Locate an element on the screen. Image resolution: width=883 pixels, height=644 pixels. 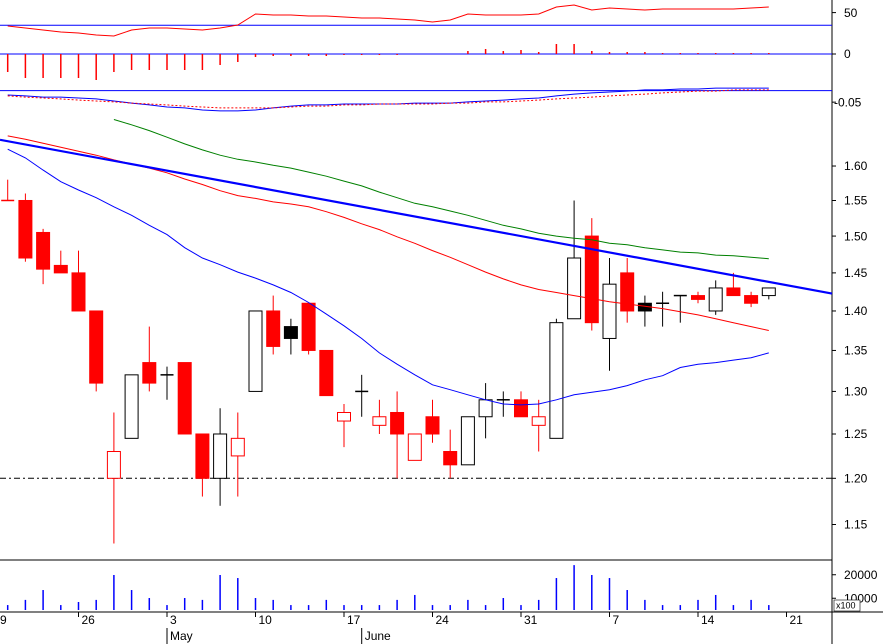
y-tick-label: 1.25 is located at coordinates (856, 434).